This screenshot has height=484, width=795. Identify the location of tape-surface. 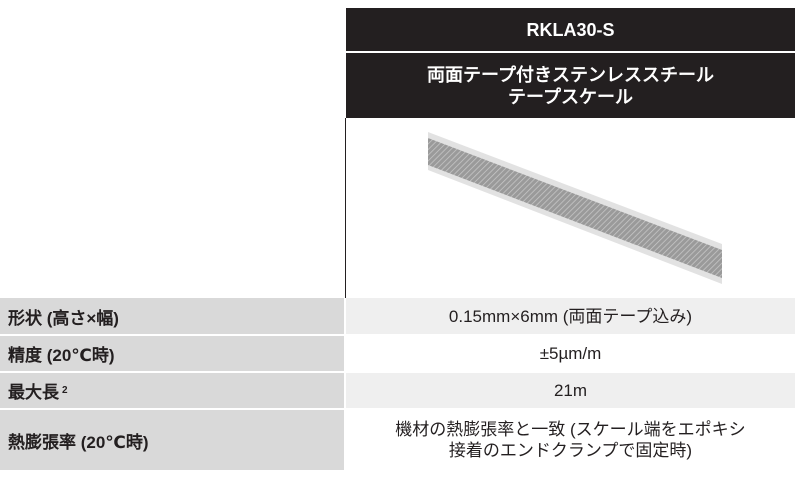
(575, 208).